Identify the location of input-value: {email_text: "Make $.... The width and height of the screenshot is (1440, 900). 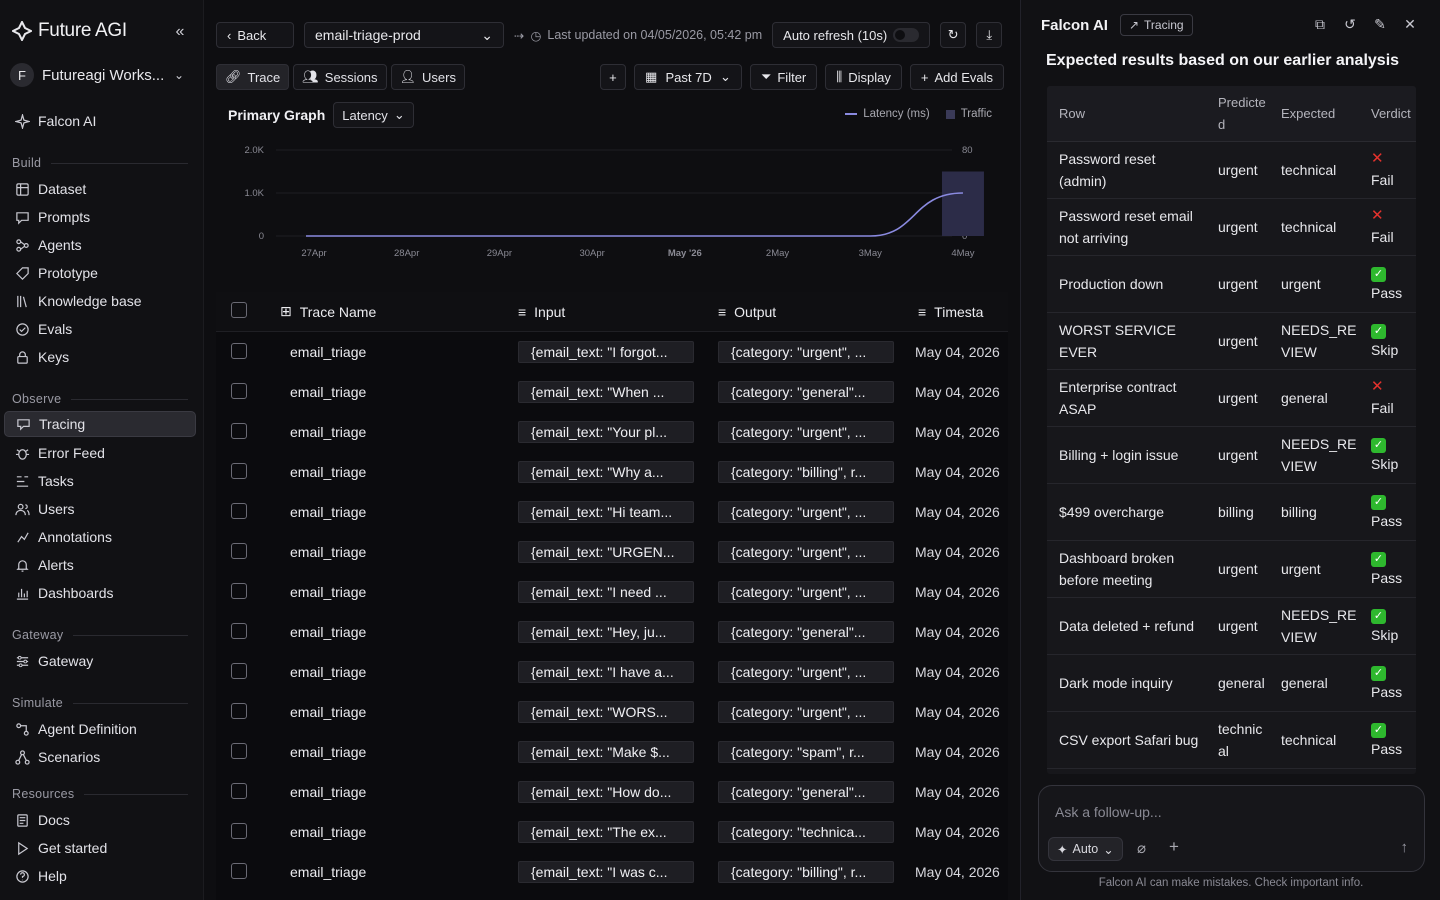
(606, 752).